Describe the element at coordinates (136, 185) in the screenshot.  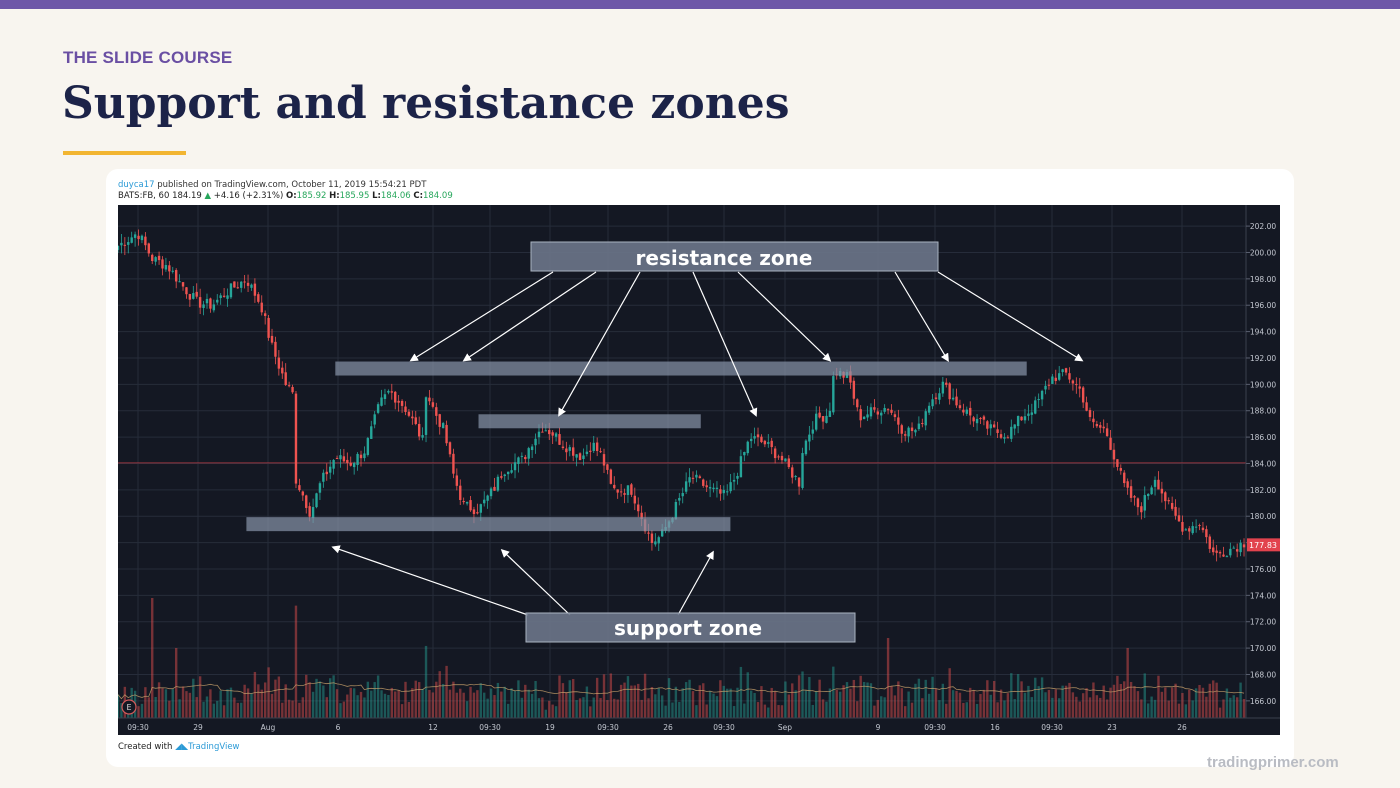
I see `author-name: duyca17` at that location.